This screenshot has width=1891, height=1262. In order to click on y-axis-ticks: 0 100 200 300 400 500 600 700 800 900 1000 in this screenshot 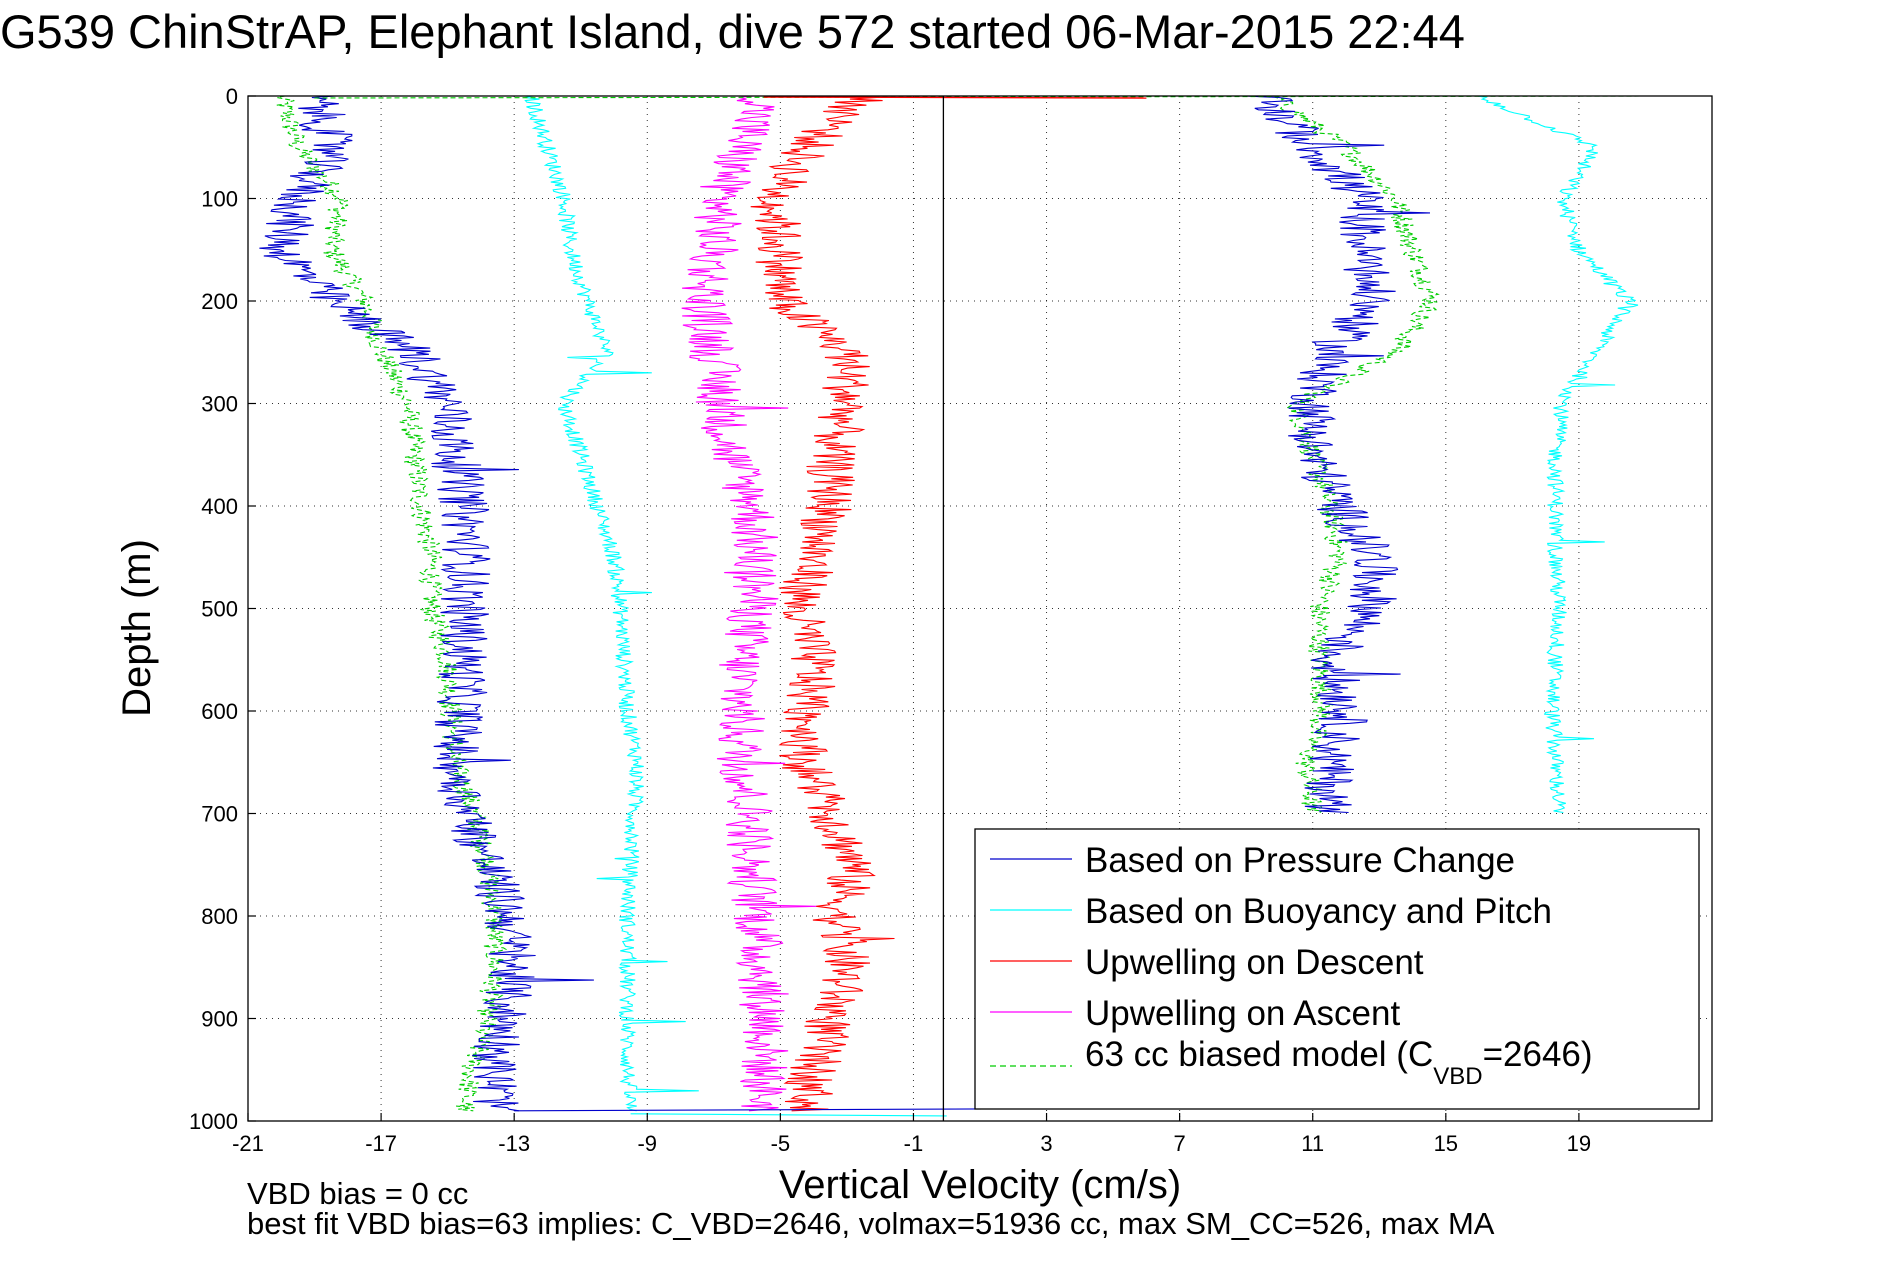, I will do `click(222, 609)`.